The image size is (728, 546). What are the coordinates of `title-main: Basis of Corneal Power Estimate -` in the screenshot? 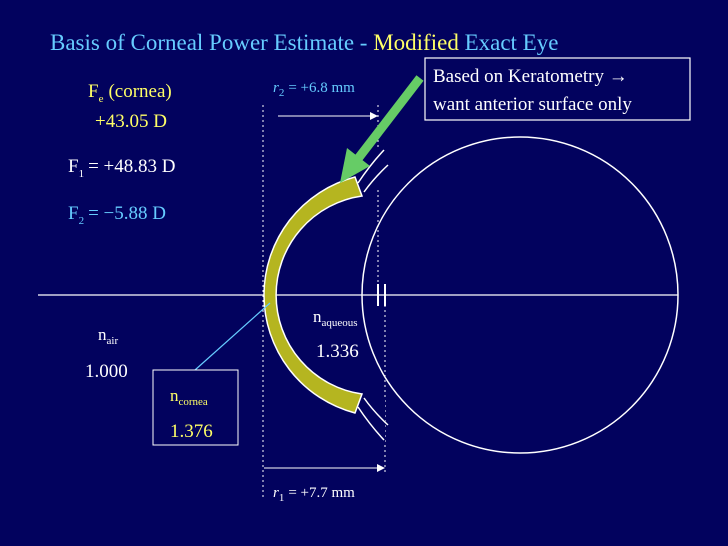 It's located at (208, 42).